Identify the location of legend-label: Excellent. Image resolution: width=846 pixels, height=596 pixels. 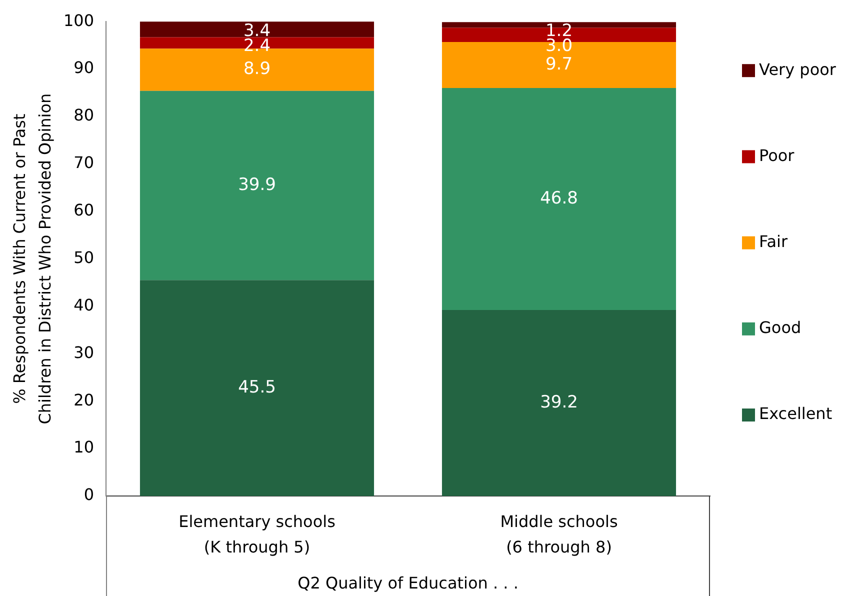
(795, 414).